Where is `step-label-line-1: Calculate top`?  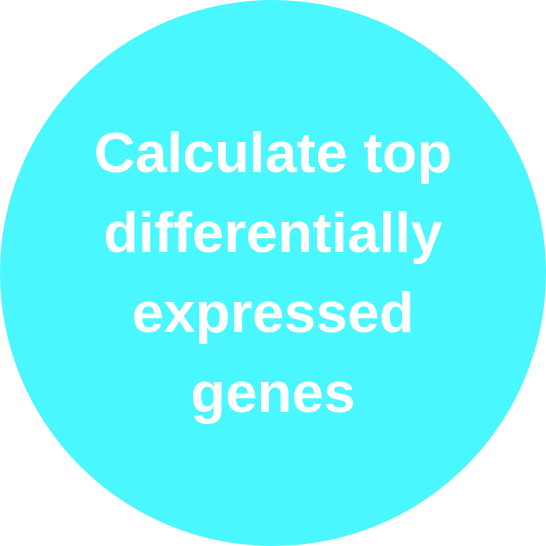
step-label-line-1: Calculate top is located at coordinates (273, 153).